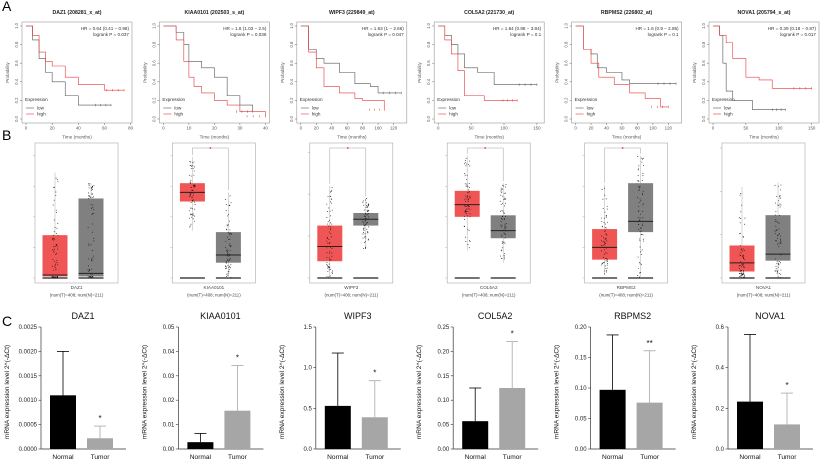 The image size is (824, 468). Describe the element at coordinates (703, 118) in the screenshot. I see `y-tick-label: 0.0` at that location.